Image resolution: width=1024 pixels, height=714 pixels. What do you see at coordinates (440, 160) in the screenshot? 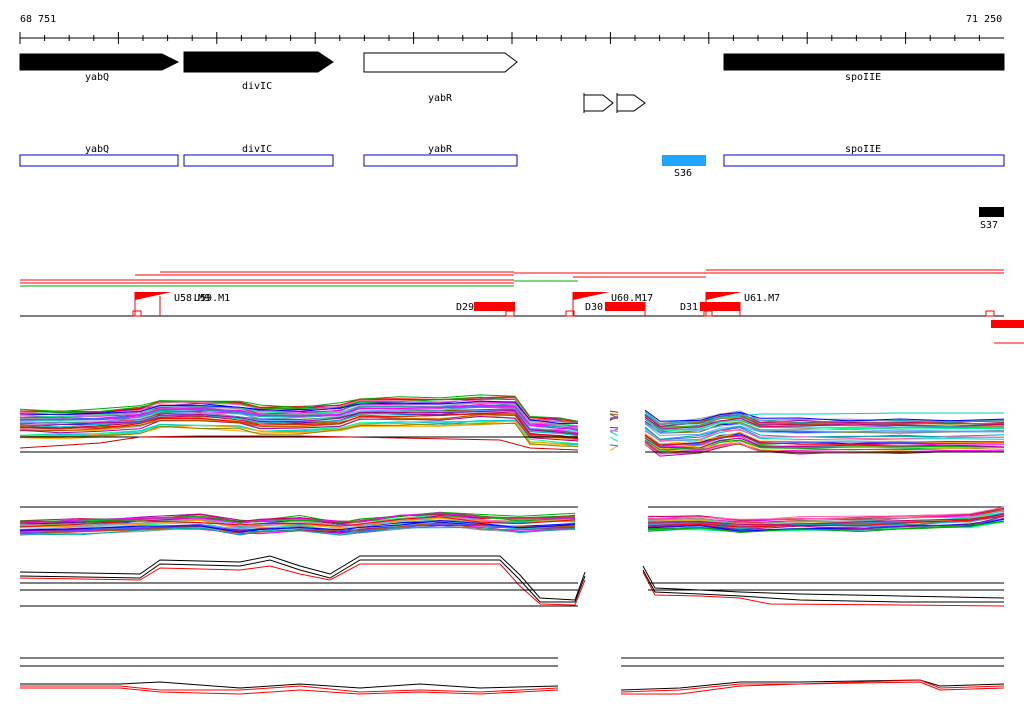
I see `annotation-box-yabR` at bounding box center [440, 160].